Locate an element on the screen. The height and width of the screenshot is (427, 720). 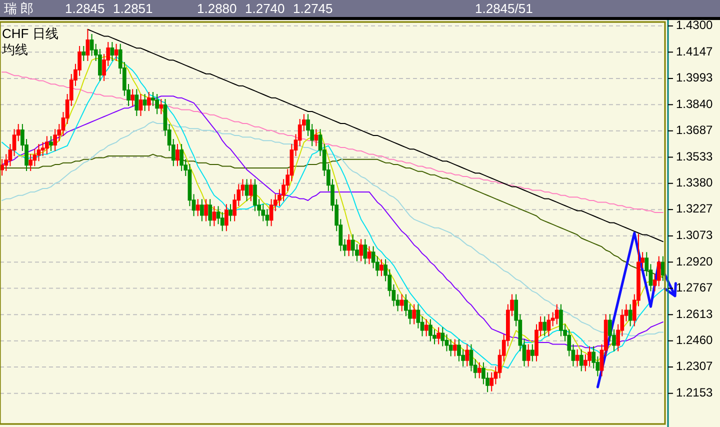
y-tick-label: 1.4147 is located at coordinates (695, 51).